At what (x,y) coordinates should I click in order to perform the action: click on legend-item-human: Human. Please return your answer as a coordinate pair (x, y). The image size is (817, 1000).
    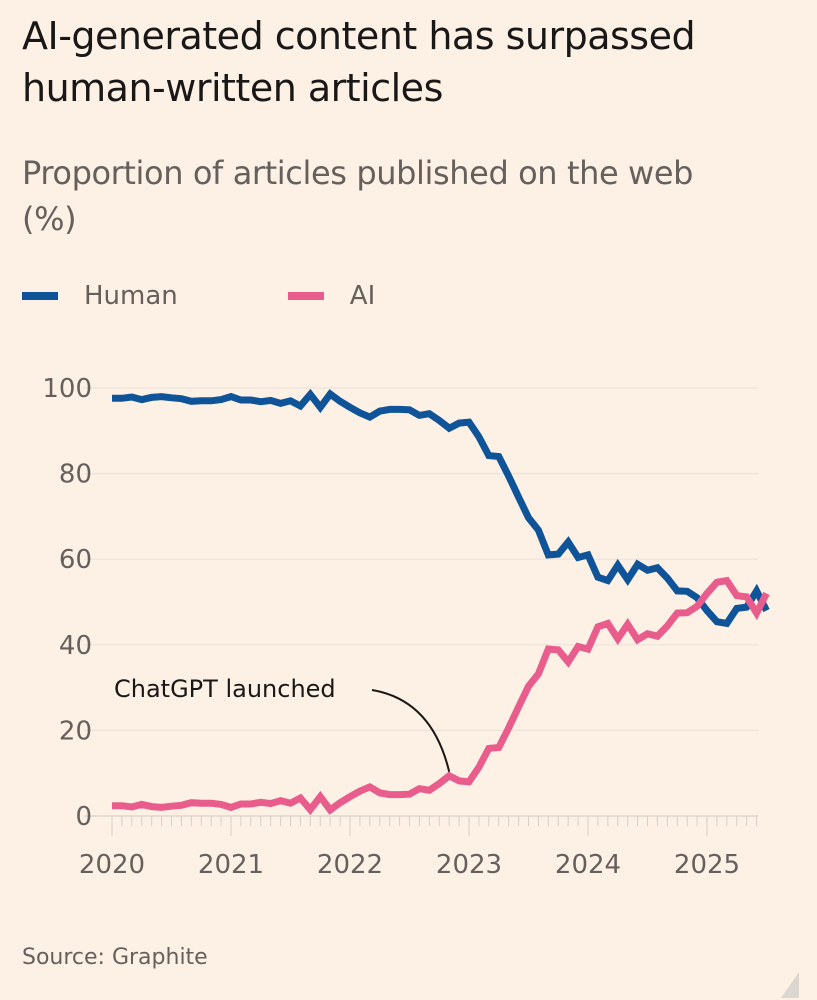
    Looking at the image, I should click on (100, 296).